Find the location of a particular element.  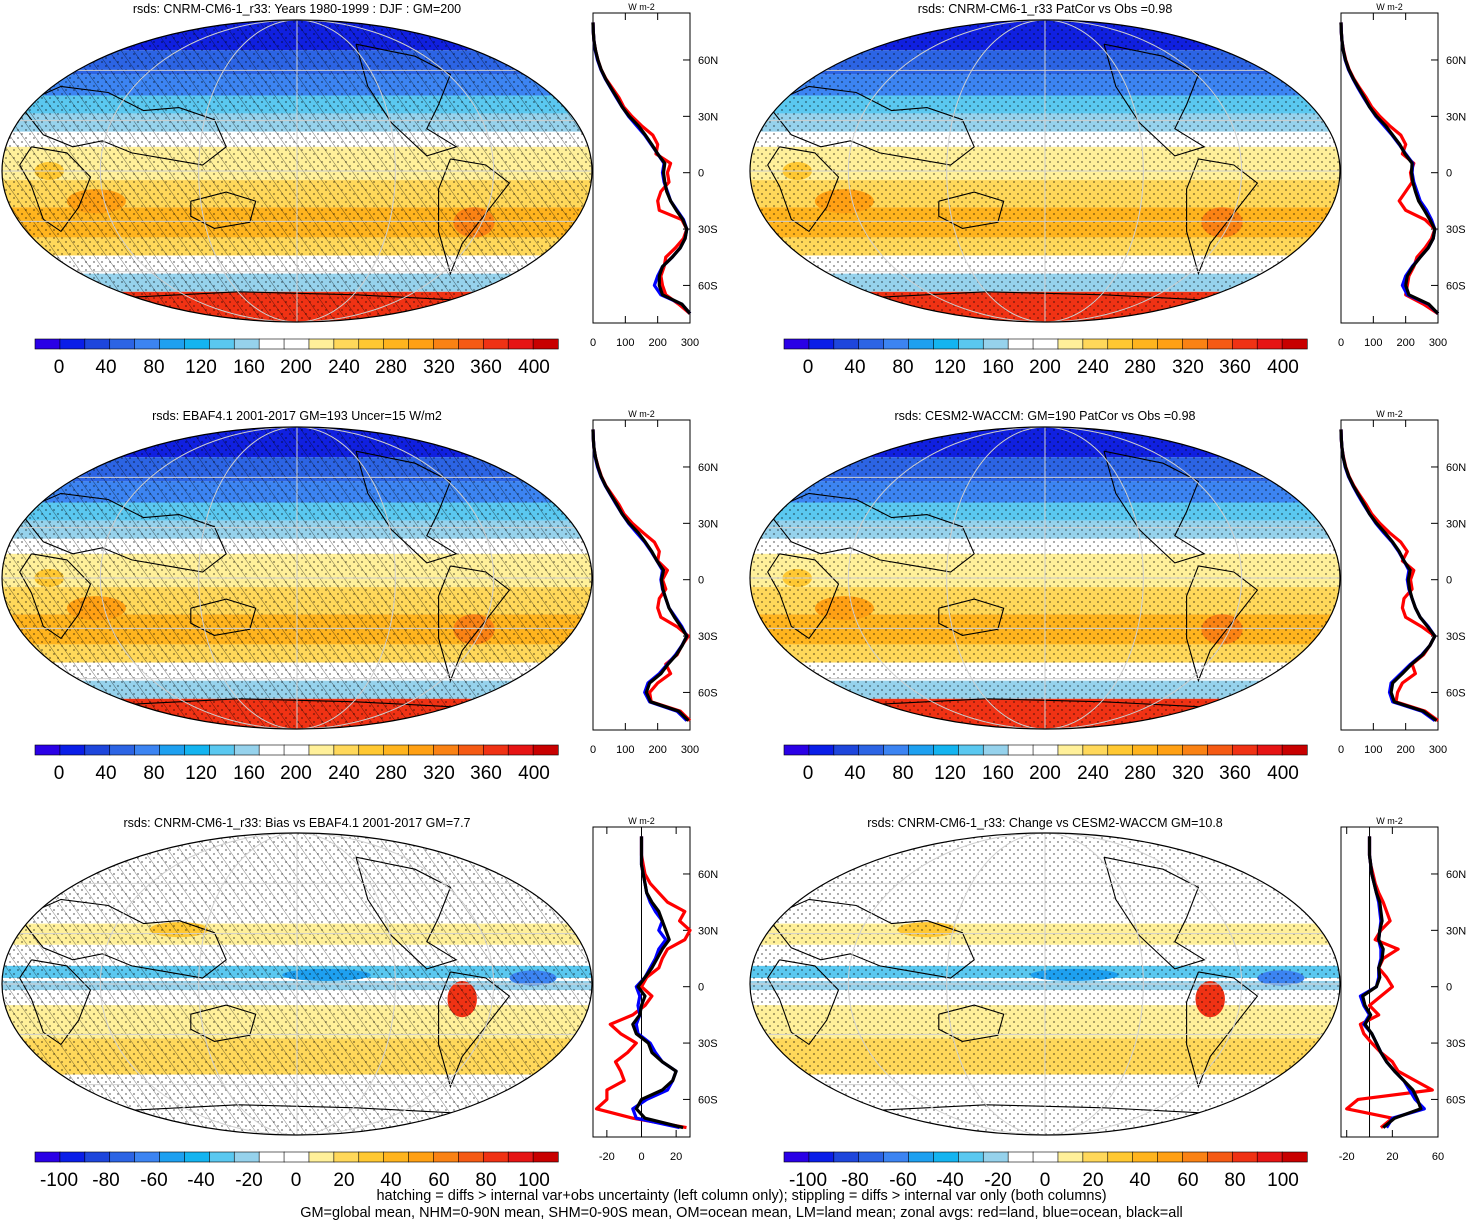

panel-2-title: rsds: CNRM-CM6-1_r33 PatCor vs Obs =0.98 is located at coordinates (1045, 9).